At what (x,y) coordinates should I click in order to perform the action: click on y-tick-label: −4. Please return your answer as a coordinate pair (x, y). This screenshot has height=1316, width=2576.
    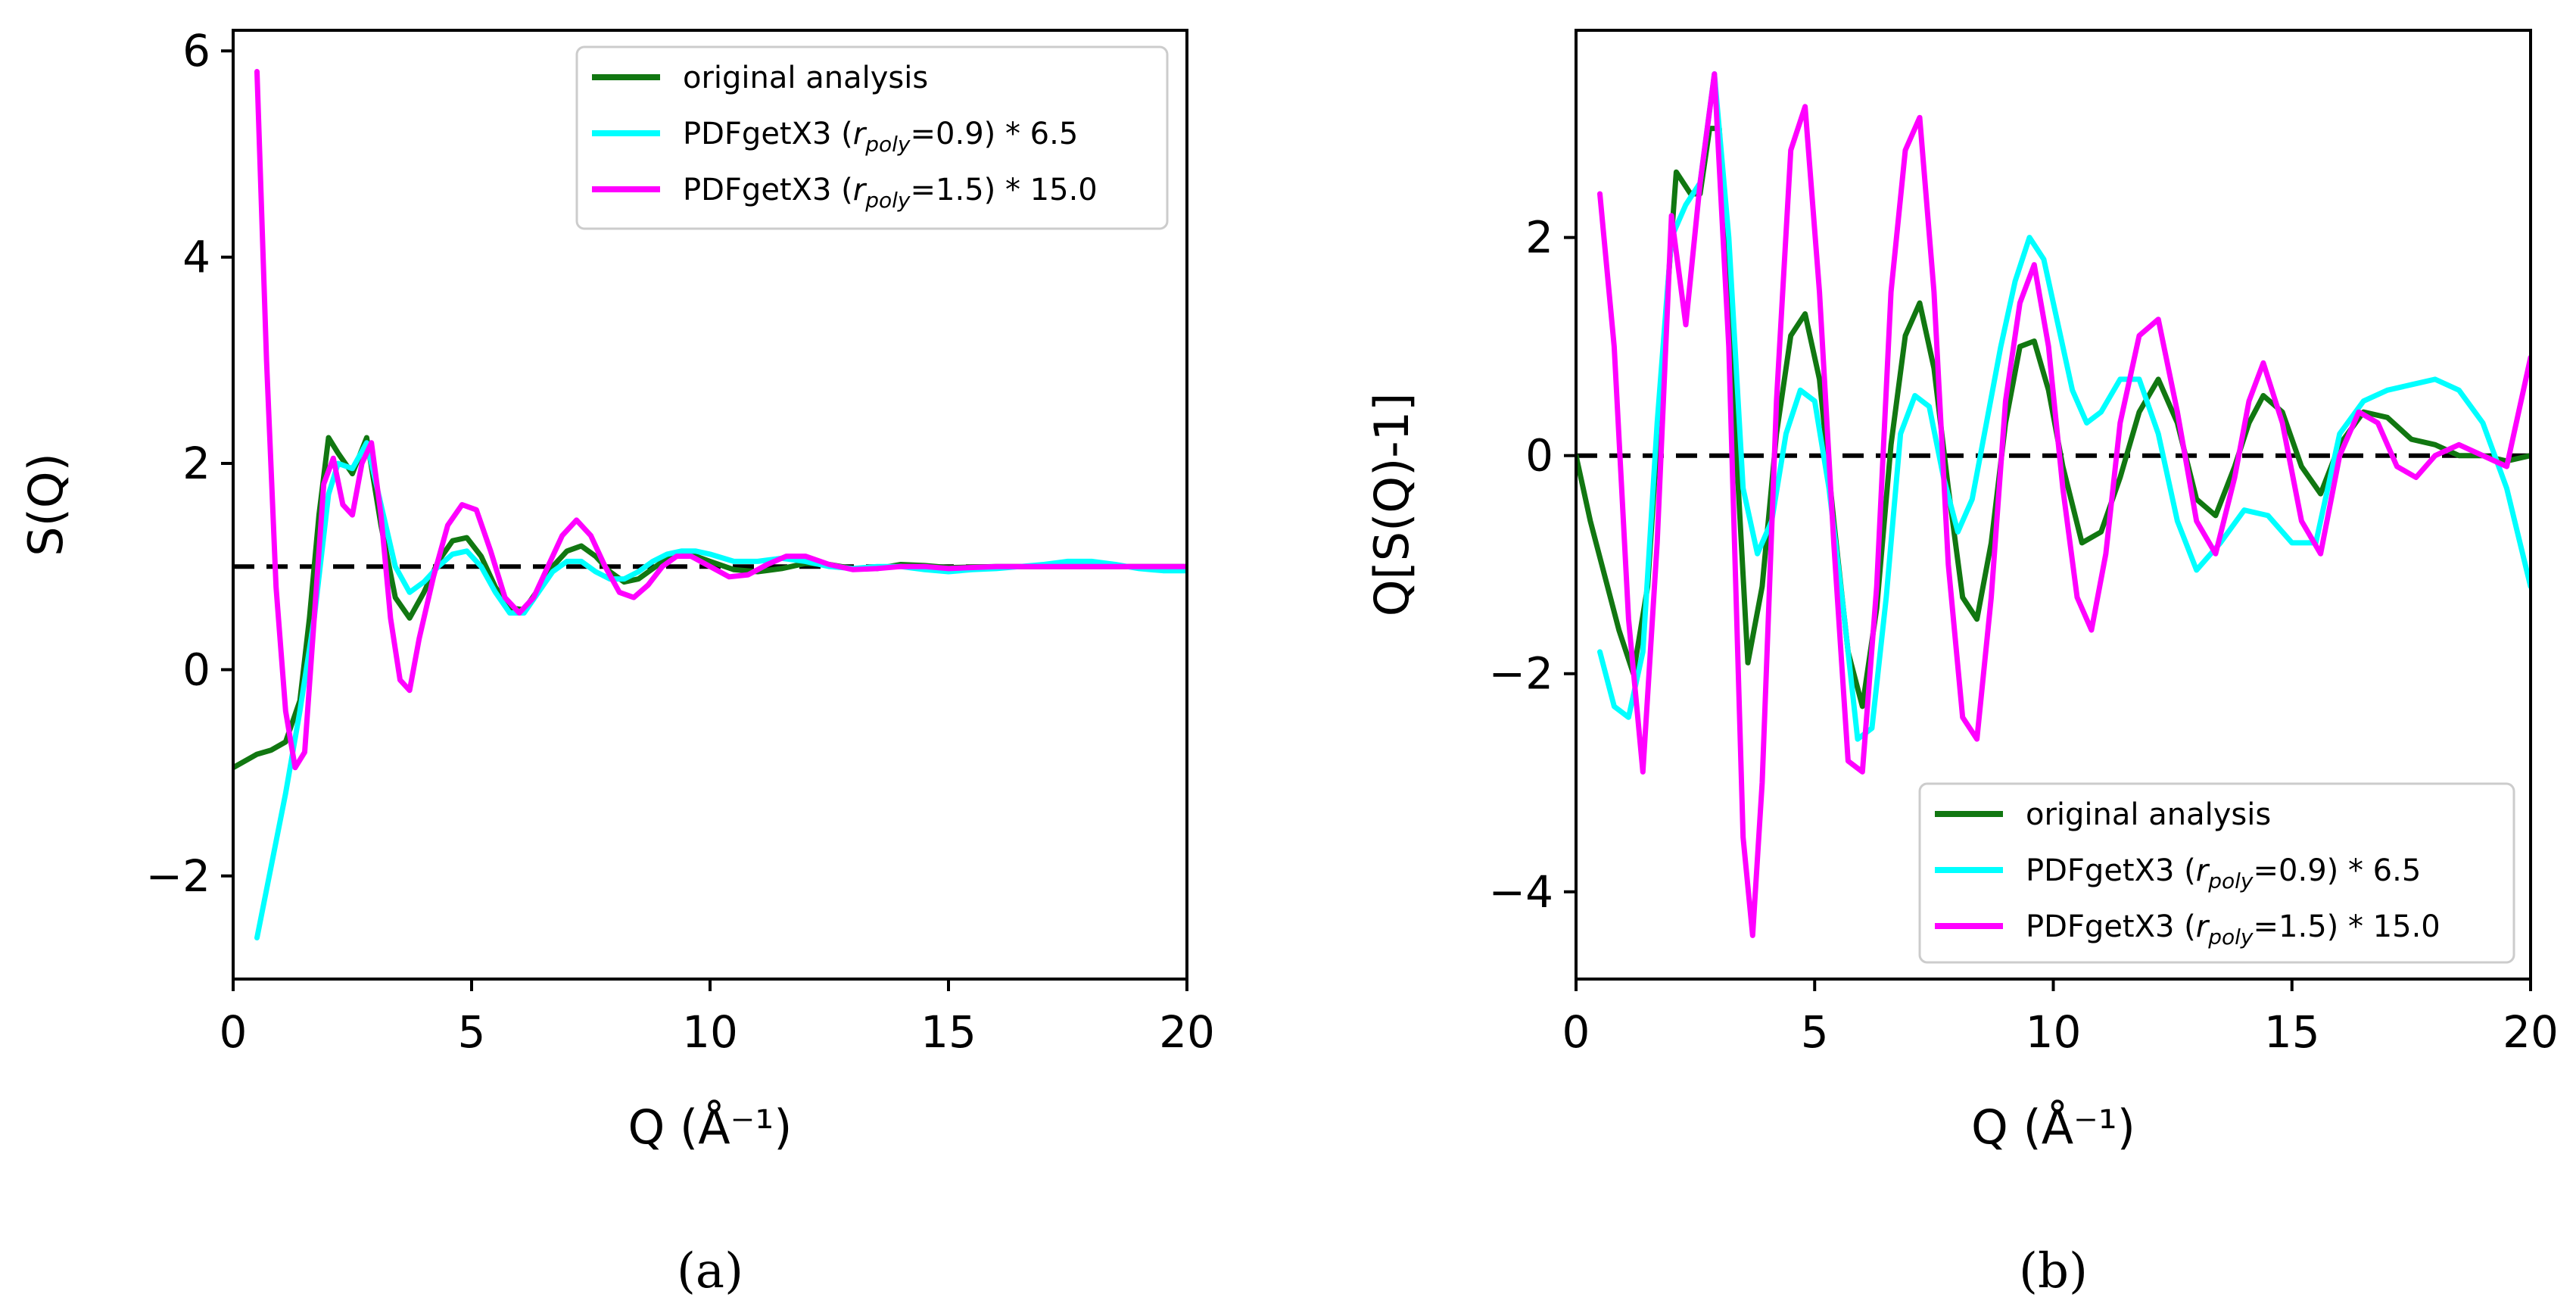
    Looking at the image, I should click on (1521, 892).